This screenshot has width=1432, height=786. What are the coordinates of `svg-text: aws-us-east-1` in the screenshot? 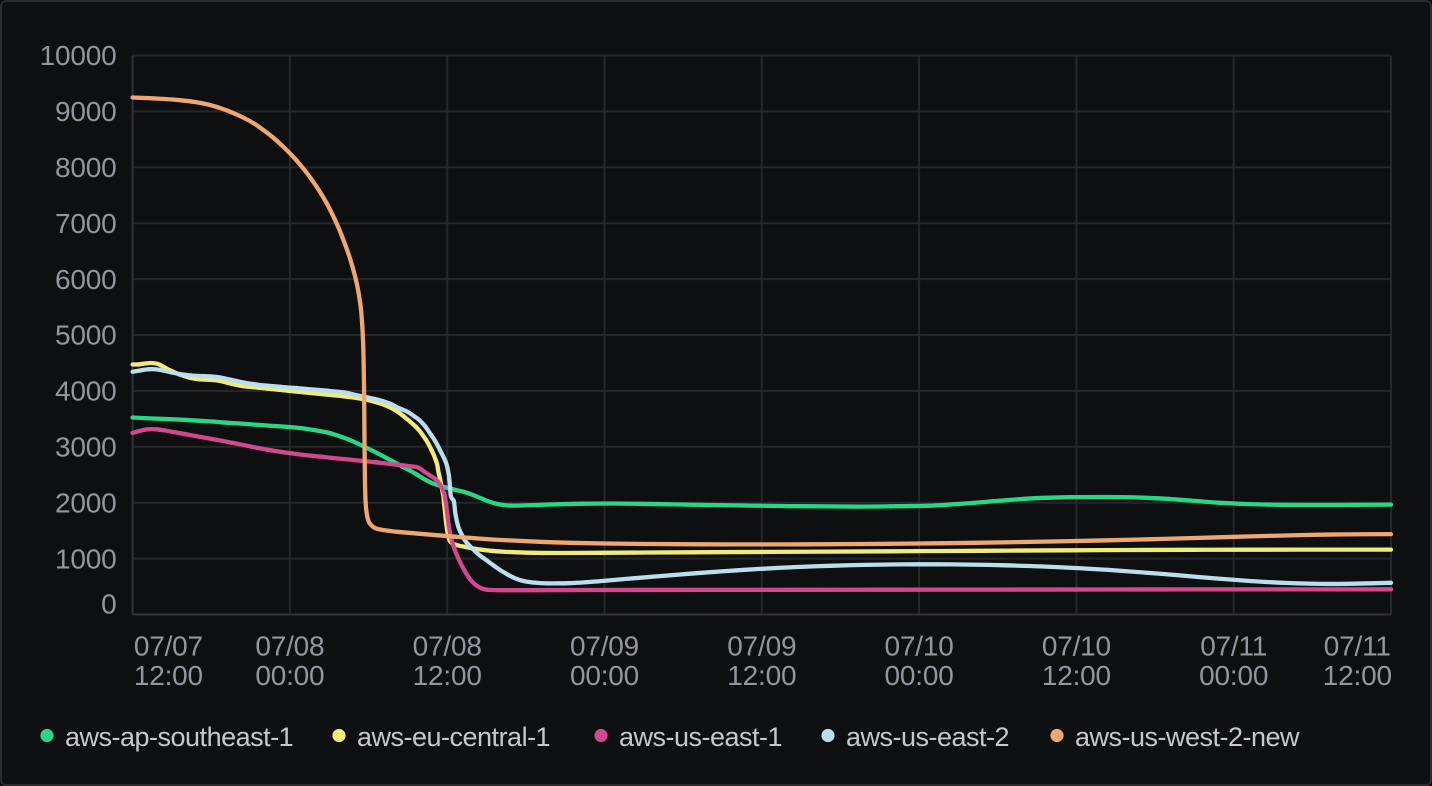 It's located at (700, 737).